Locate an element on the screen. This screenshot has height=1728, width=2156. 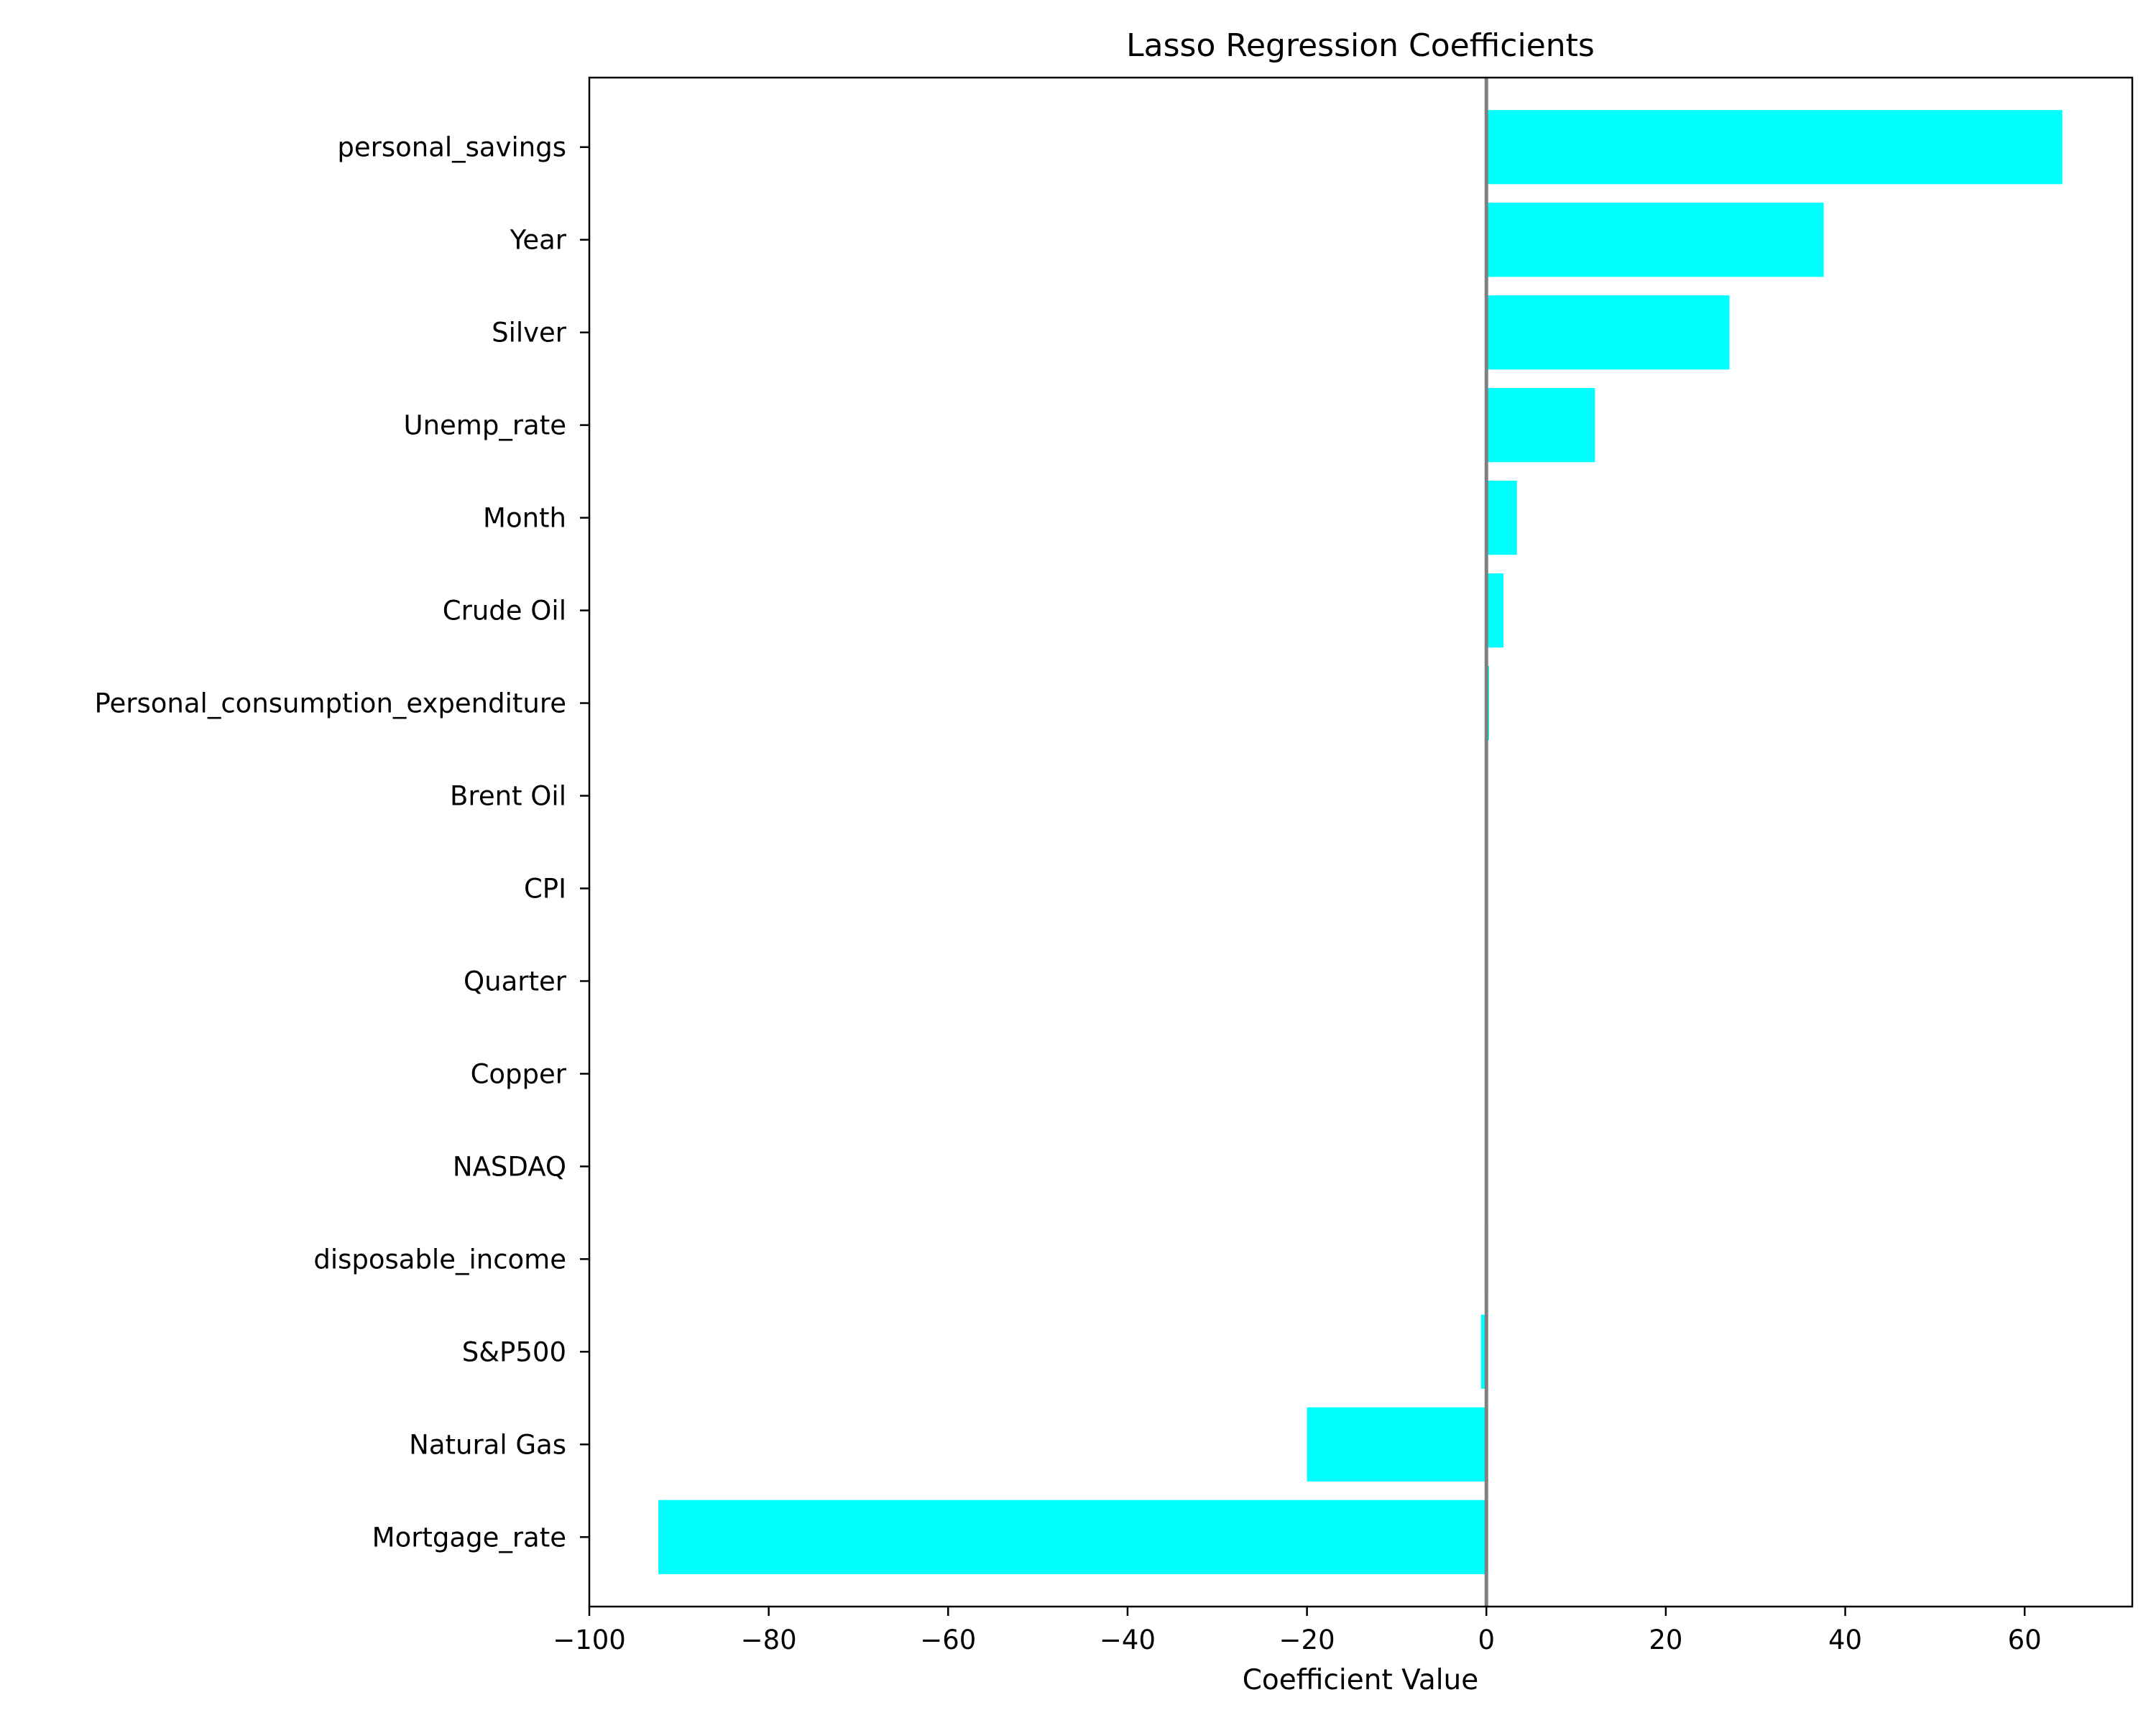
y-tick-label: NASDAQ is located at coordinates (509, 1167).